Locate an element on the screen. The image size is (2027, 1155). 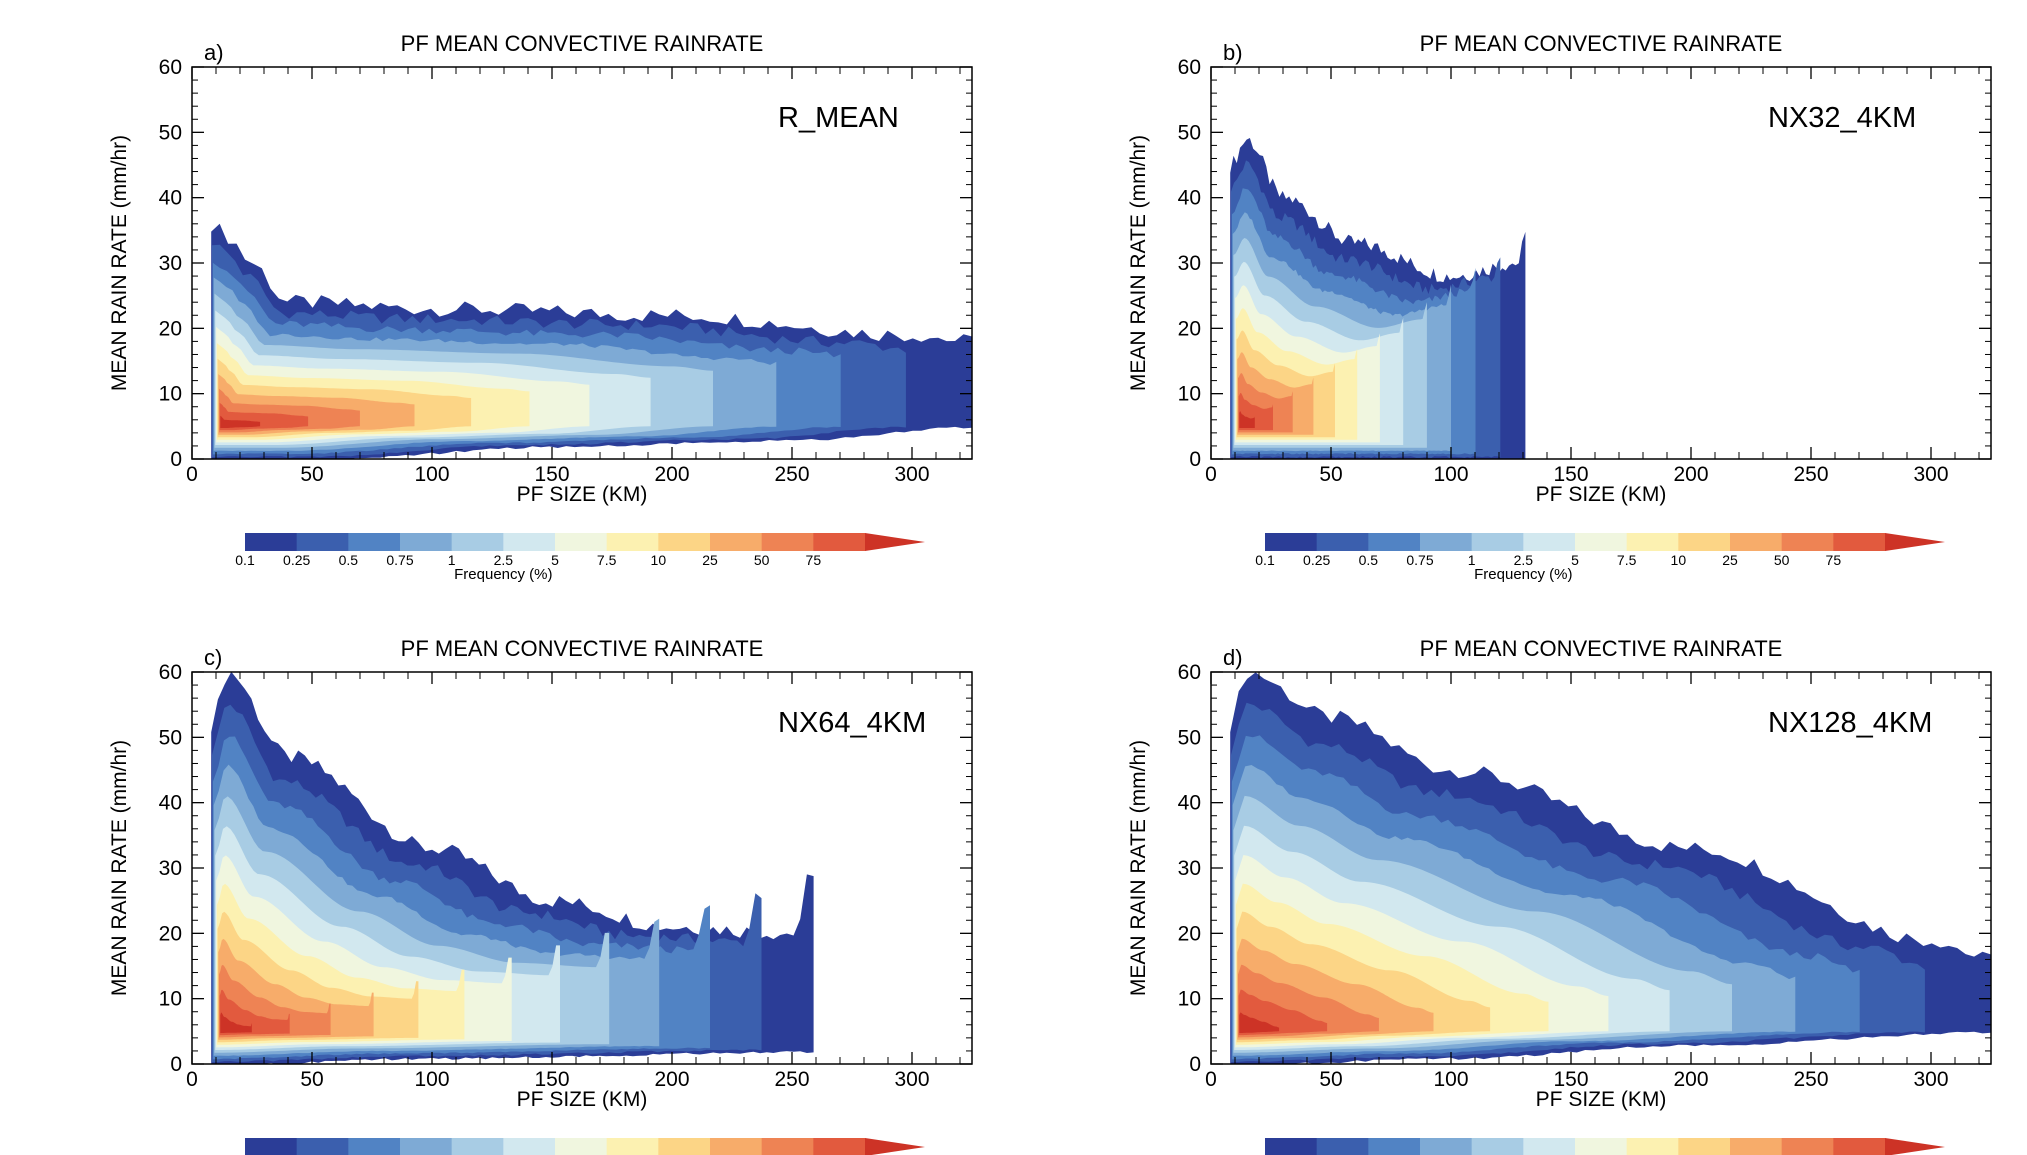
run-name: NX32_4KM is located at coordinates (1842, 118).